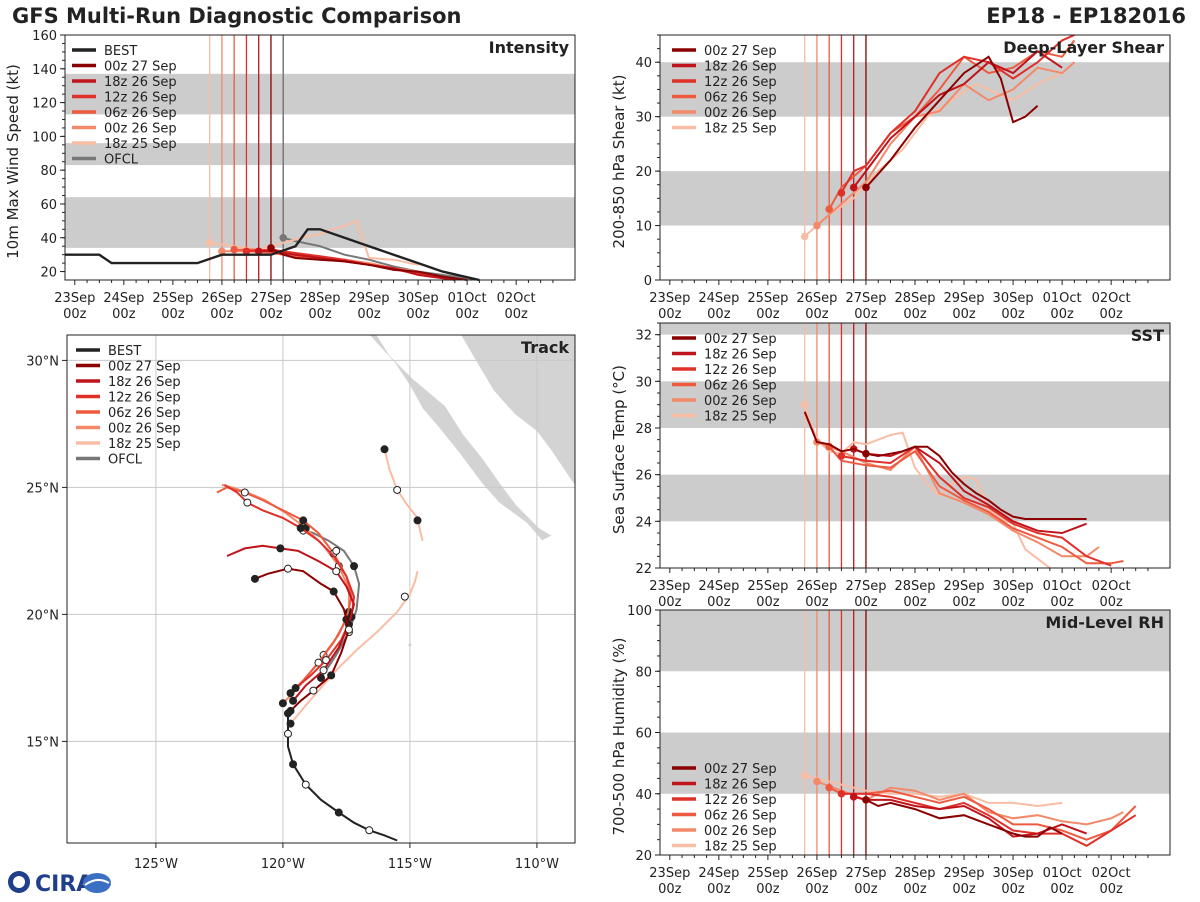 Image resolution: width=1200 pixels, height=902 pixels. I want to click on shear-y-axis-title: 200-850 hPa Shear (kt), so click(619, 162).